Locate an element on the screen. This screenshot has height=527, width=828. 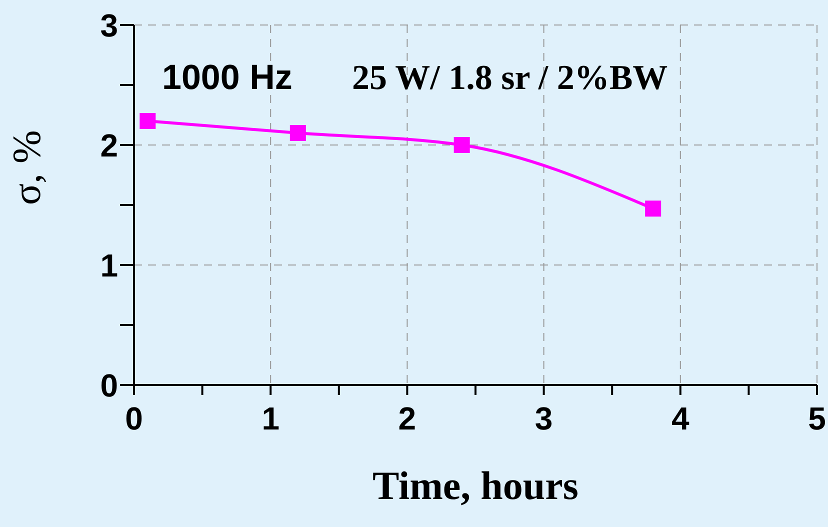
y-tick-label: 1 is located at coordinates (109, 265).